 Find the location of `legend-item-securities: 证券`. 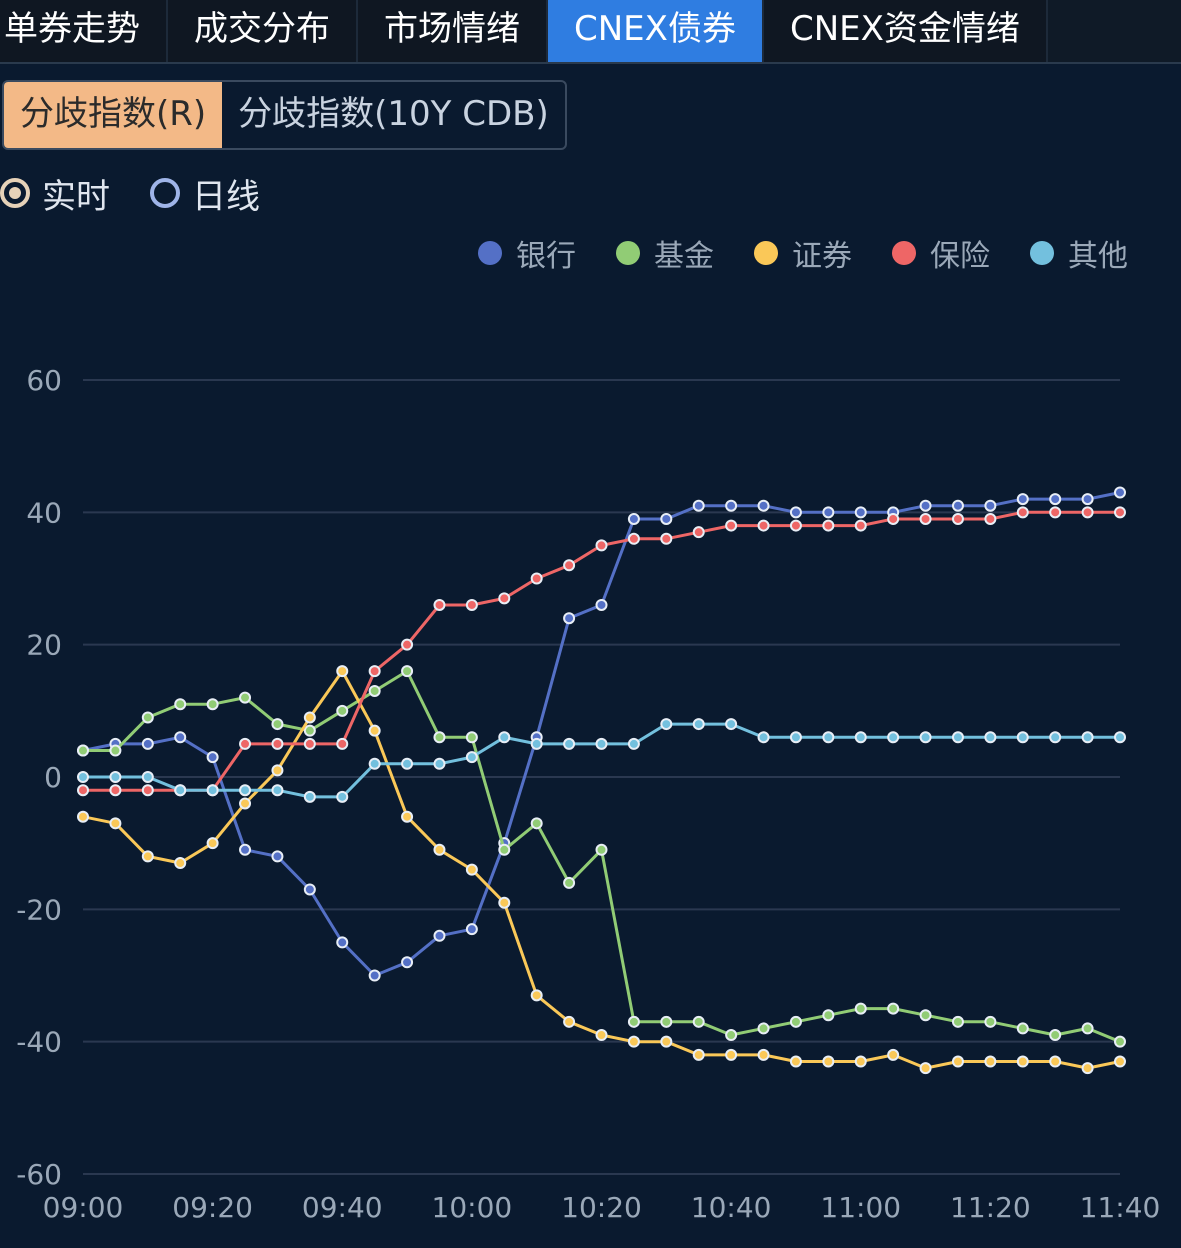

legend-item-securities: 证券 is located at coordinates (803, 253).